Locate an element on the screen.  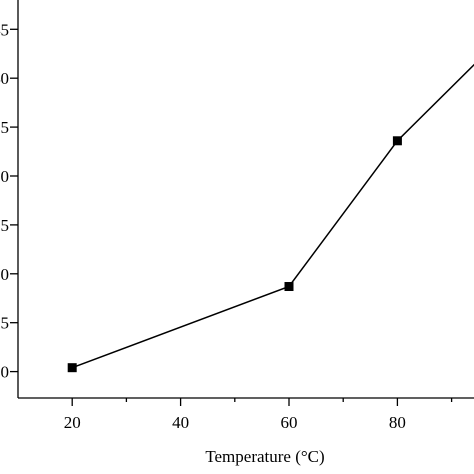
x-tick-label: 60 is located at coordinates (289, 422).